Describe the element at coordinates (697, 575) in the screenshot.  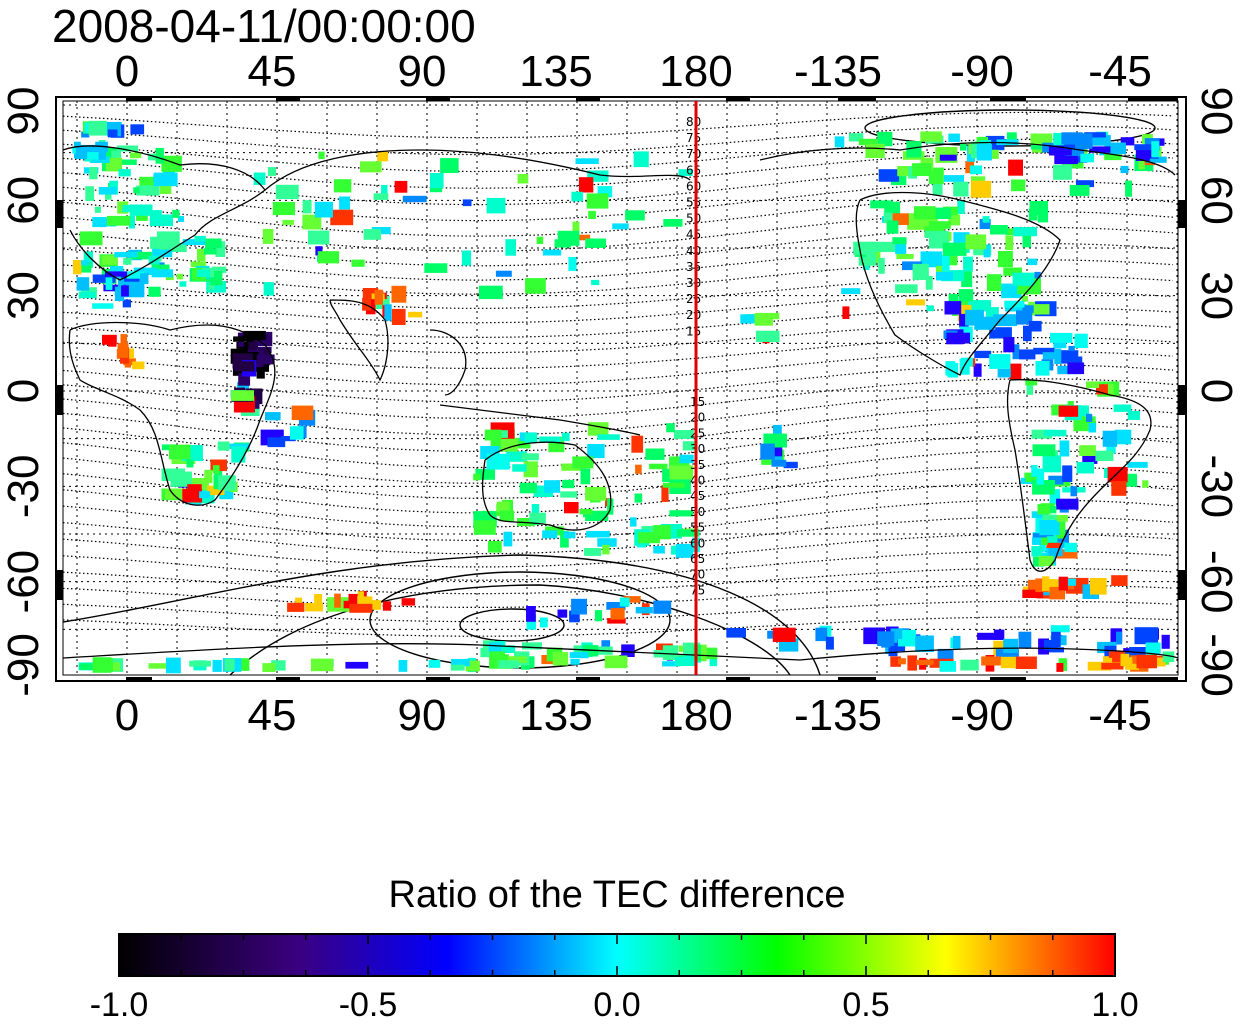
I see `contour-level-label: 70` at that location.